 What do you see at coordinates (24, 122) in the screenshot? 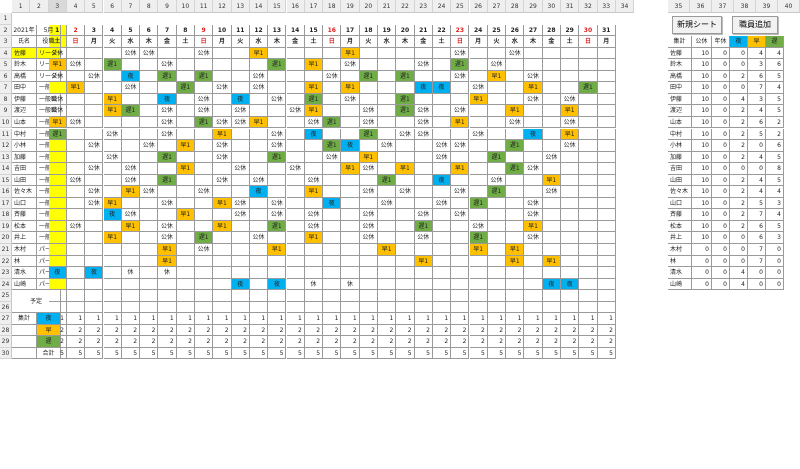
I see `staff-name: 山本` at bounding box center [24, 122].